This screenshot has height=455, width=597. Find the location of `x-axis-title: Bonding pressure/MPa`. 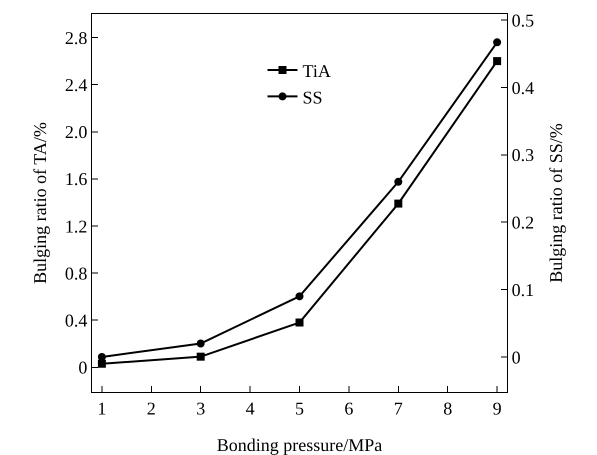

x-axis-title: Bonding pressure/MPa is located at coordinates (299, 445).